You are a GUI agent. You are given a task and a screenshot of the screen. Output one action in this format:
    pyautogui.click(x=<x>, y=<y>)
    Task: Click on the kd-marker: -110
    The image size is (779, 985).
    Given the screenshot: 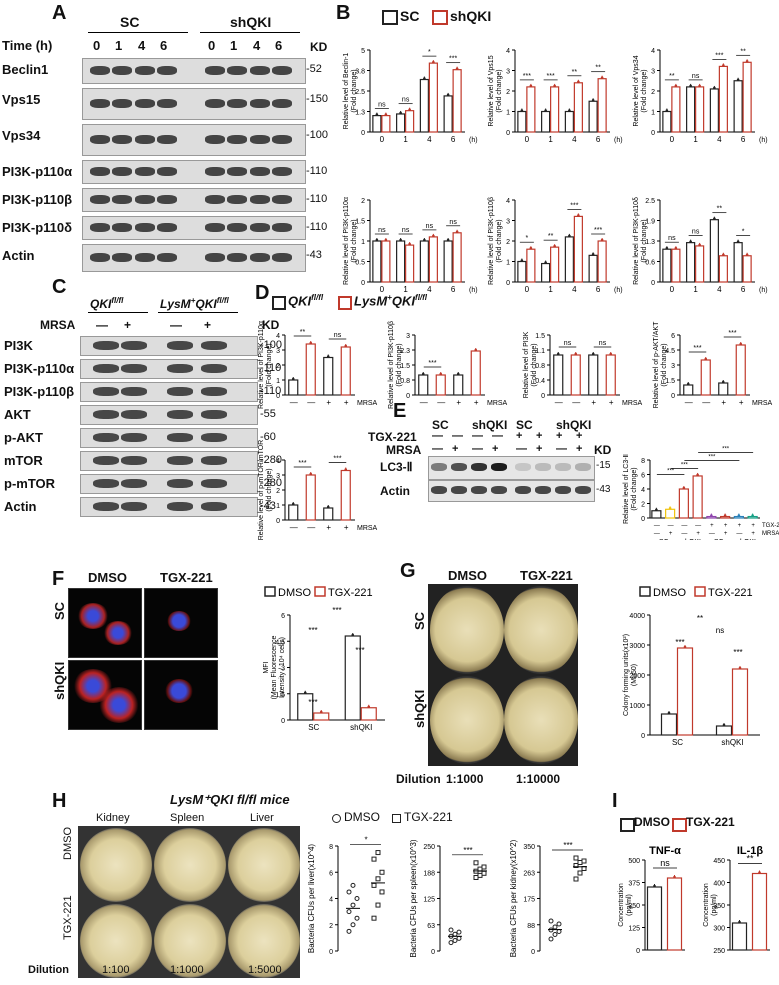 What is the action you would take?
    pyautogui.click(x=317, y=171)
    